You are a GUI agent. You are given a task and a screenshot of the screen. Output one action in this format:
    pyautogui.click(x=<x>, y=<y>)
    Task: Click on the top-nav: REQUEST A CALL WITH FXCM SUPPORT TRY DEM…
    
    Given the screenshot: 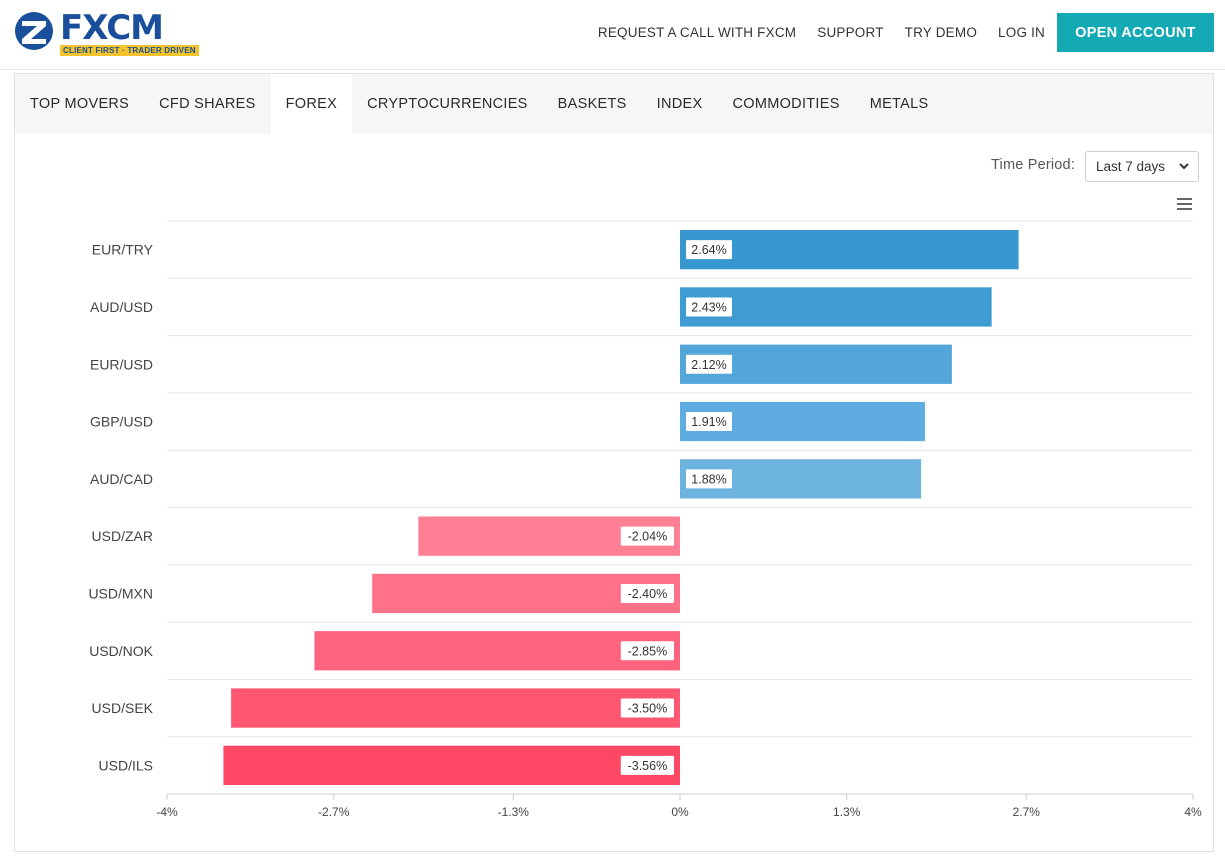 What is the action you would take?
    pyautogui.click(x=811, y=33)
    